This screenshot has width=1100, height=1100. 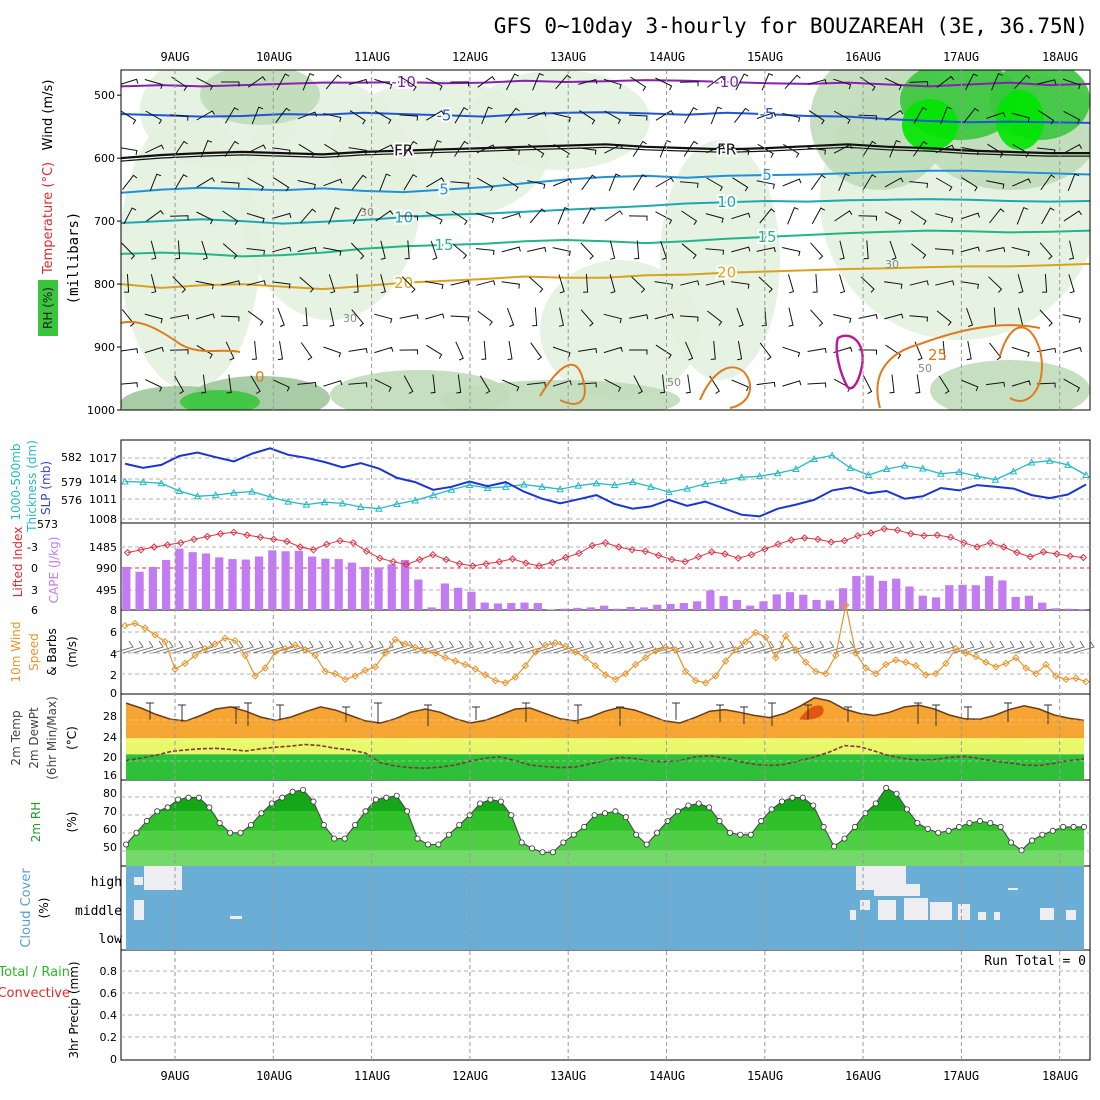 What do you see at coordinates (34, 590) in the screenshot?
I see `tick-label: 3` at bounding box center [34, 590].